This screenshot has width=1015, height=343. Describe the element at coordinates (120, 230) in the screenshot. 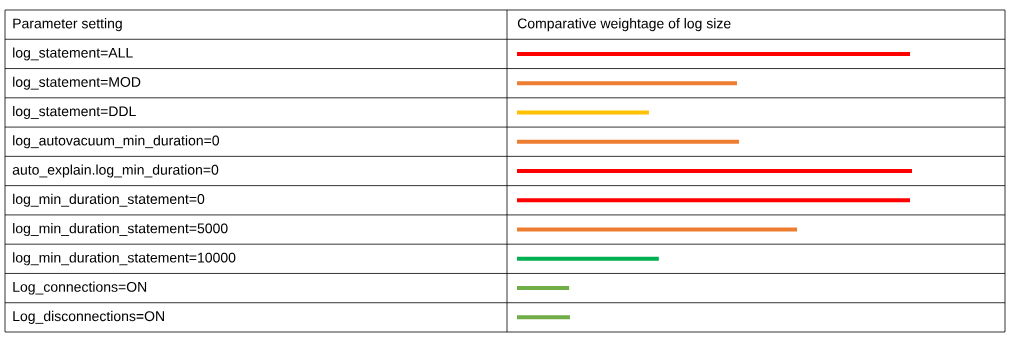

I see `y-tick-label: log_min_duration_statement=5000` at that location.